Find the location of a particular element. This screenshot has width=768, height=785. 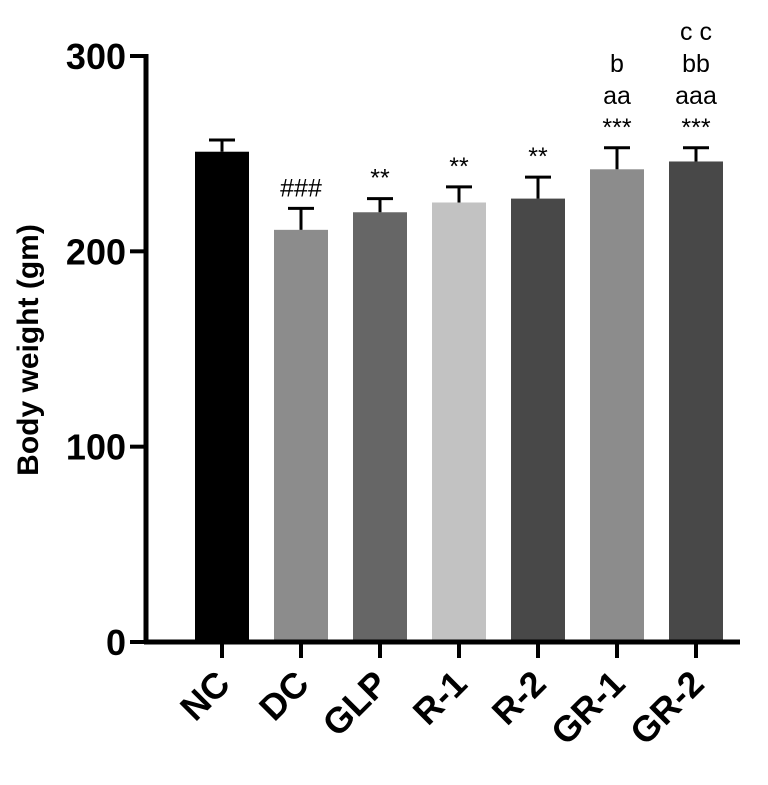

significance-label: aaa is located at coordinates (696, 96).